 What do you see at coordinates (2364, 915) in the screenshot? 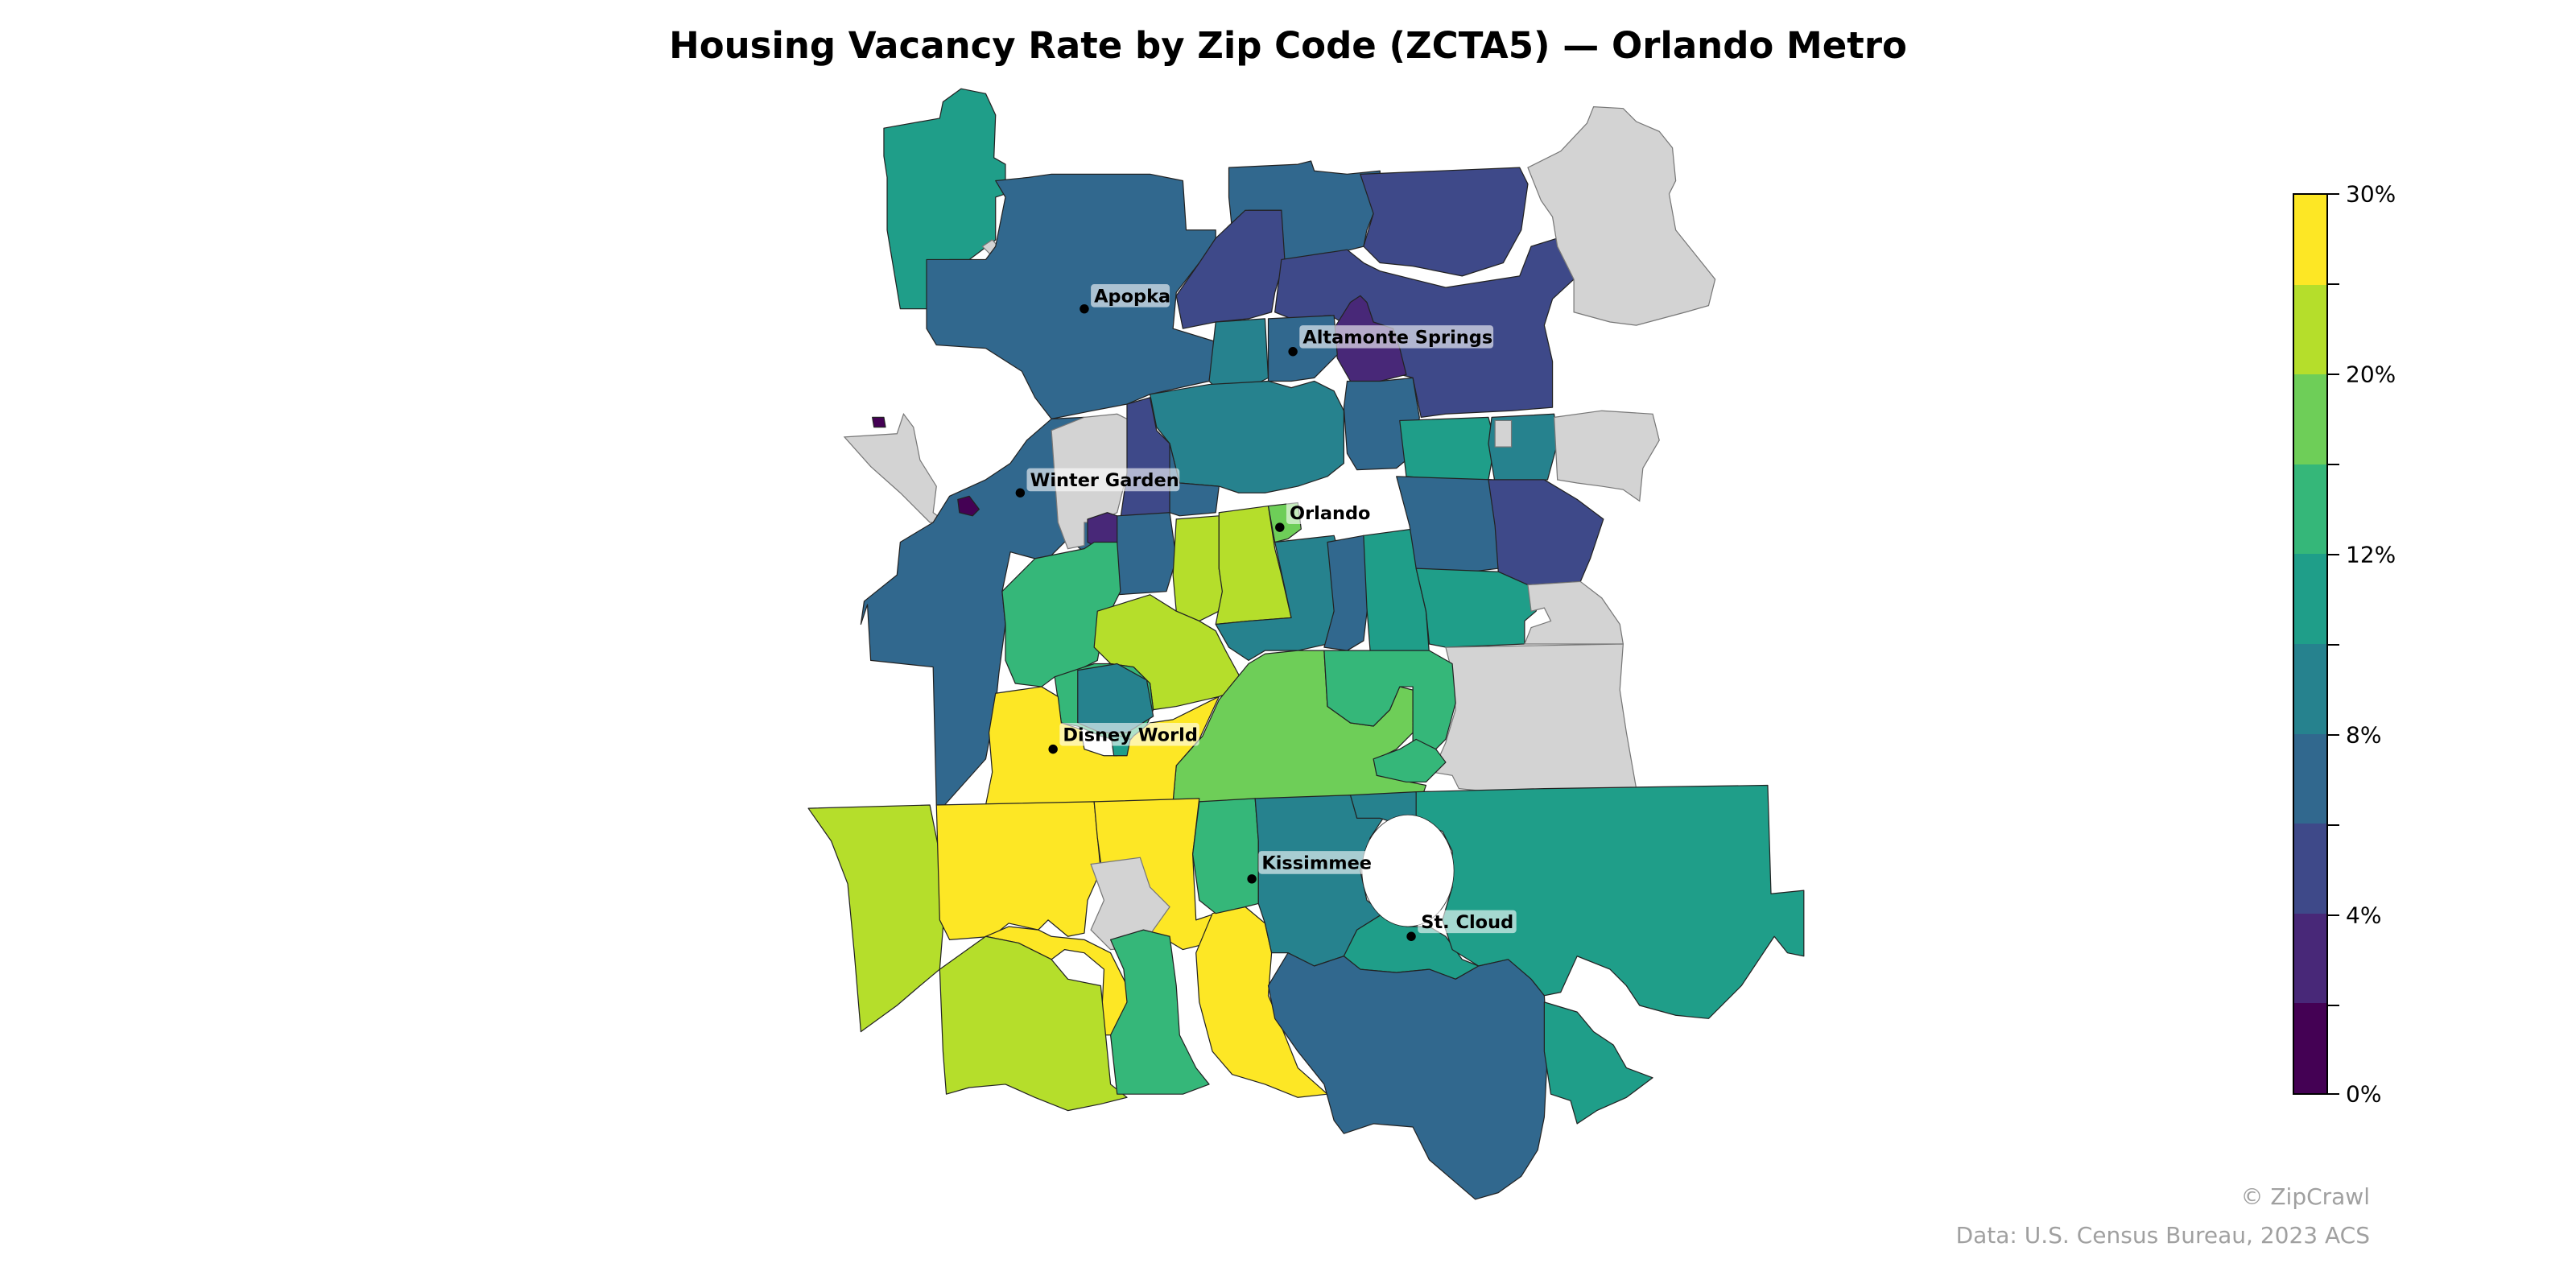
I see `colorbar-label-4: 4%` at bounding box center [2364, 915].